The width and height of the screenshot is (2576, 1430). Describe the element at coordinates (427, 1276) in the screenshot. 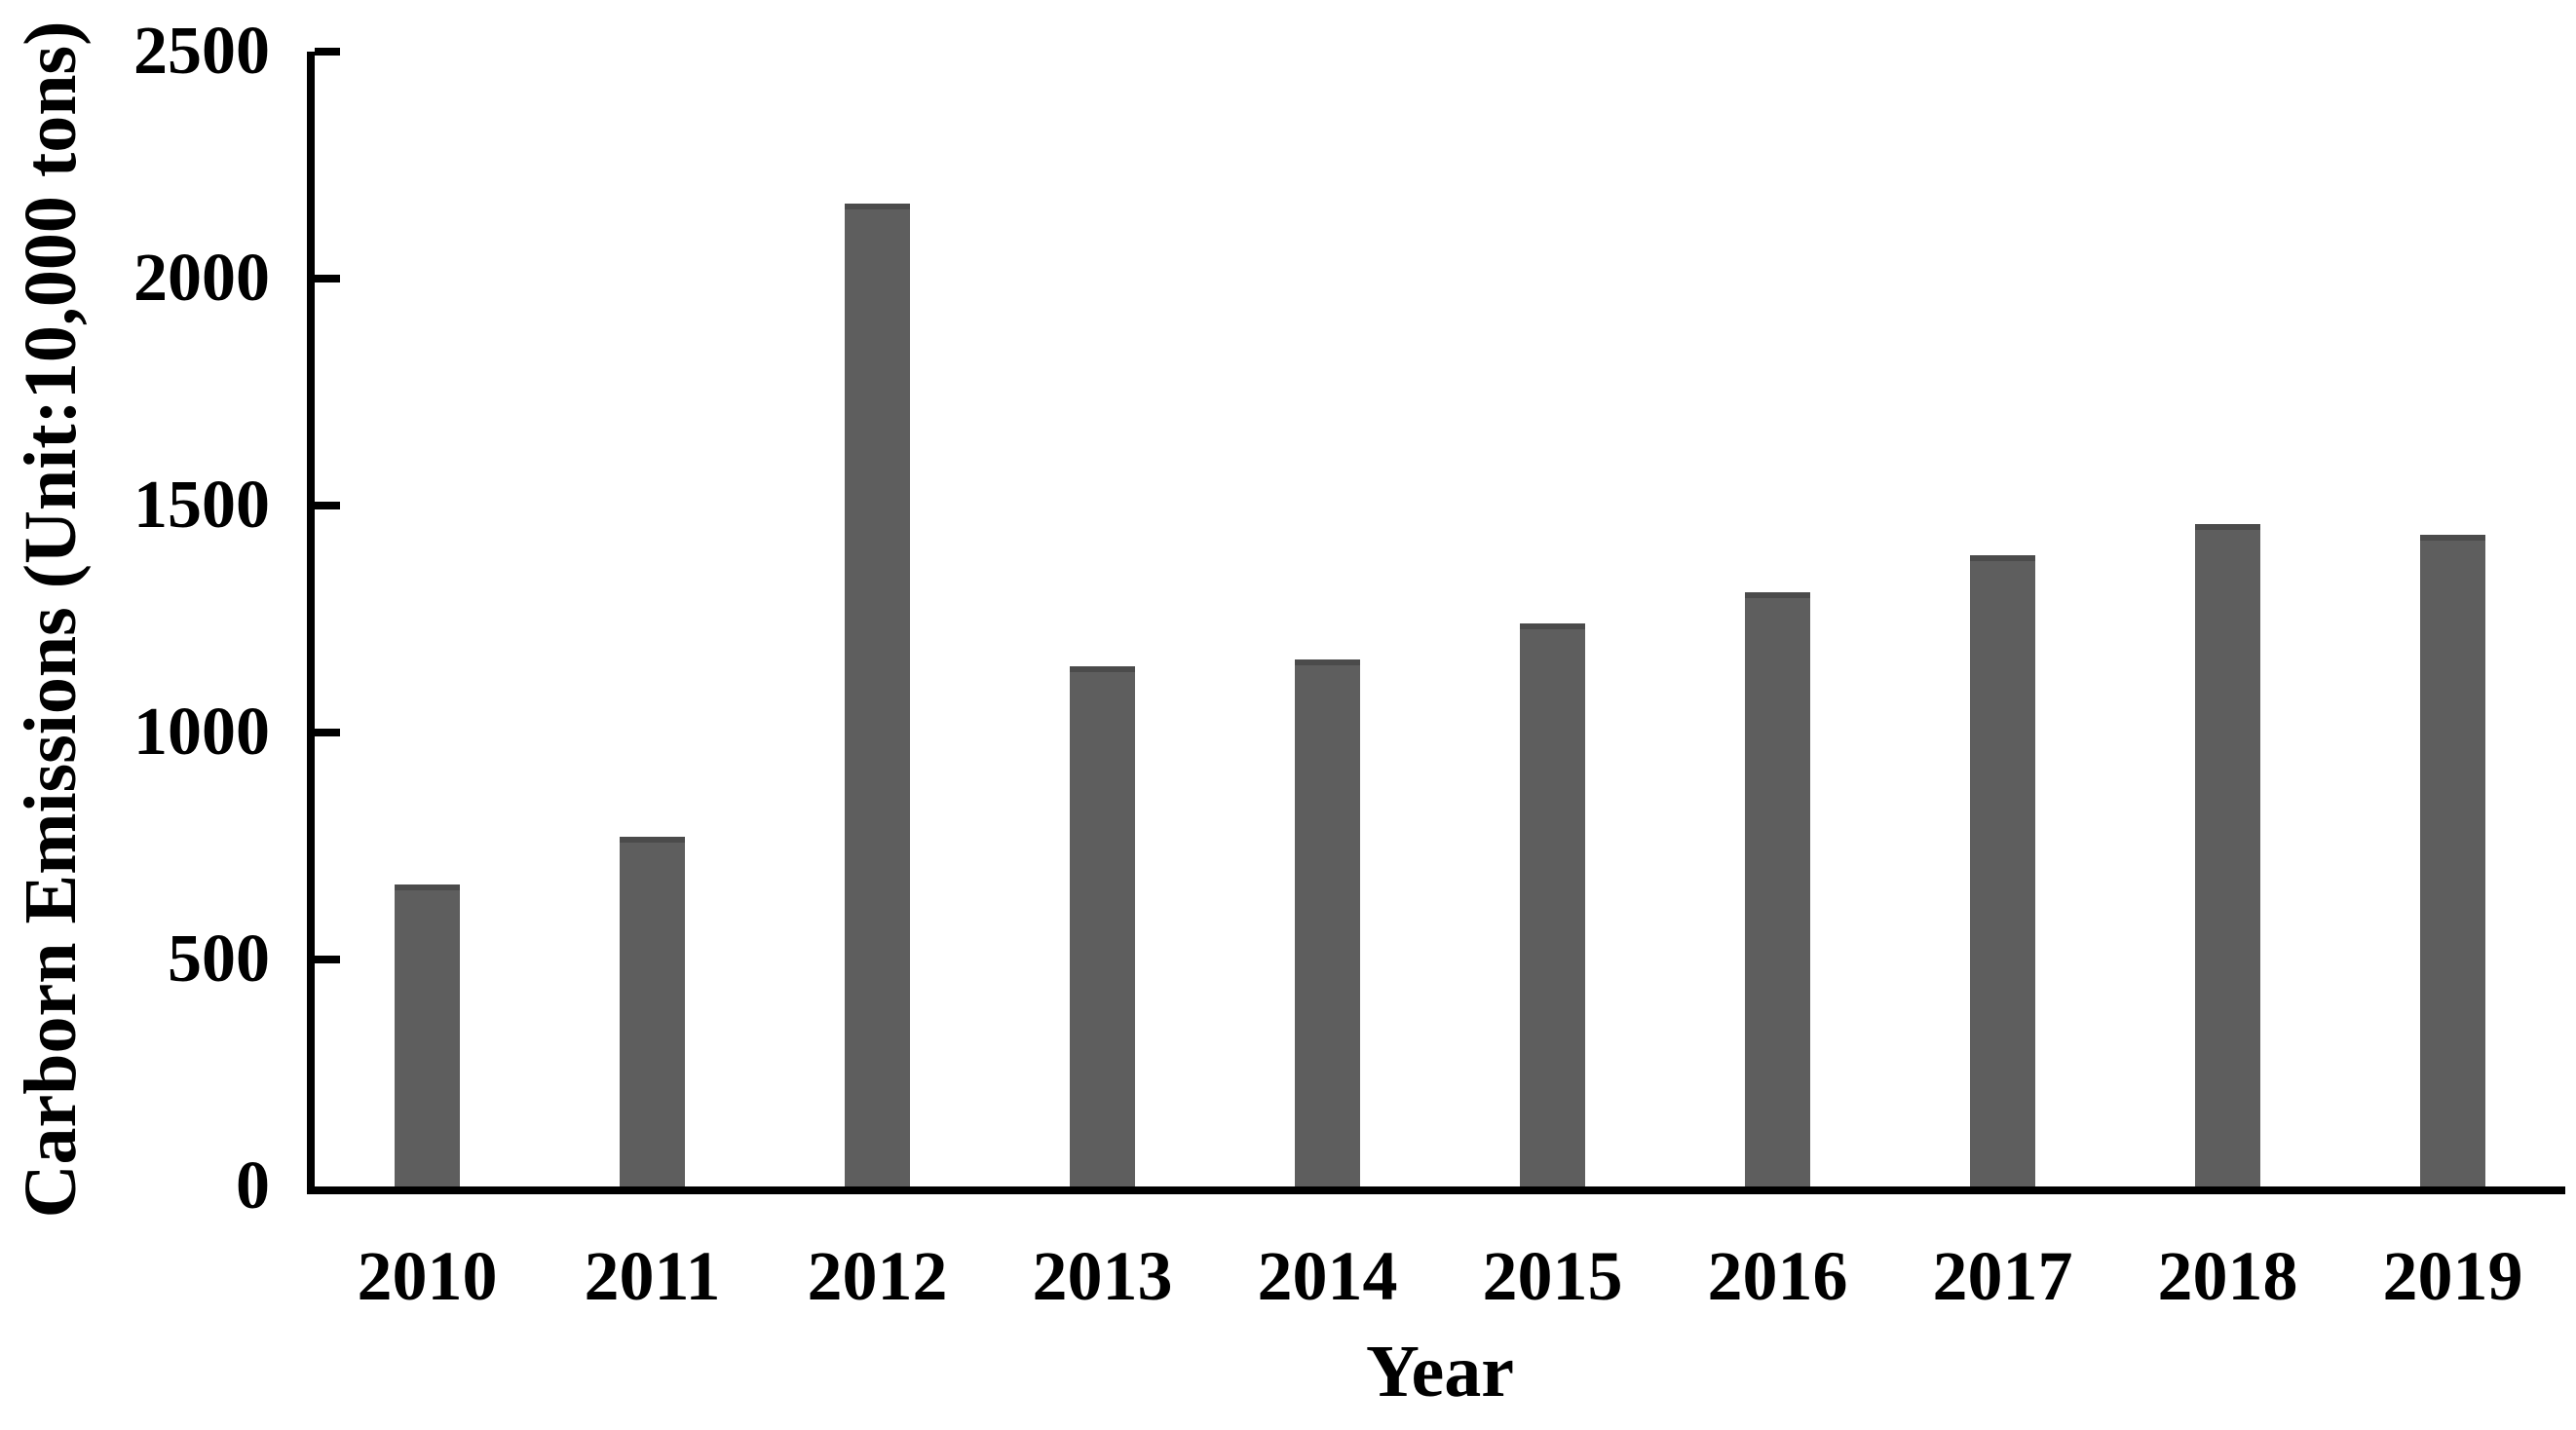

I see `x-tick-label-2010: 2010` at that location.